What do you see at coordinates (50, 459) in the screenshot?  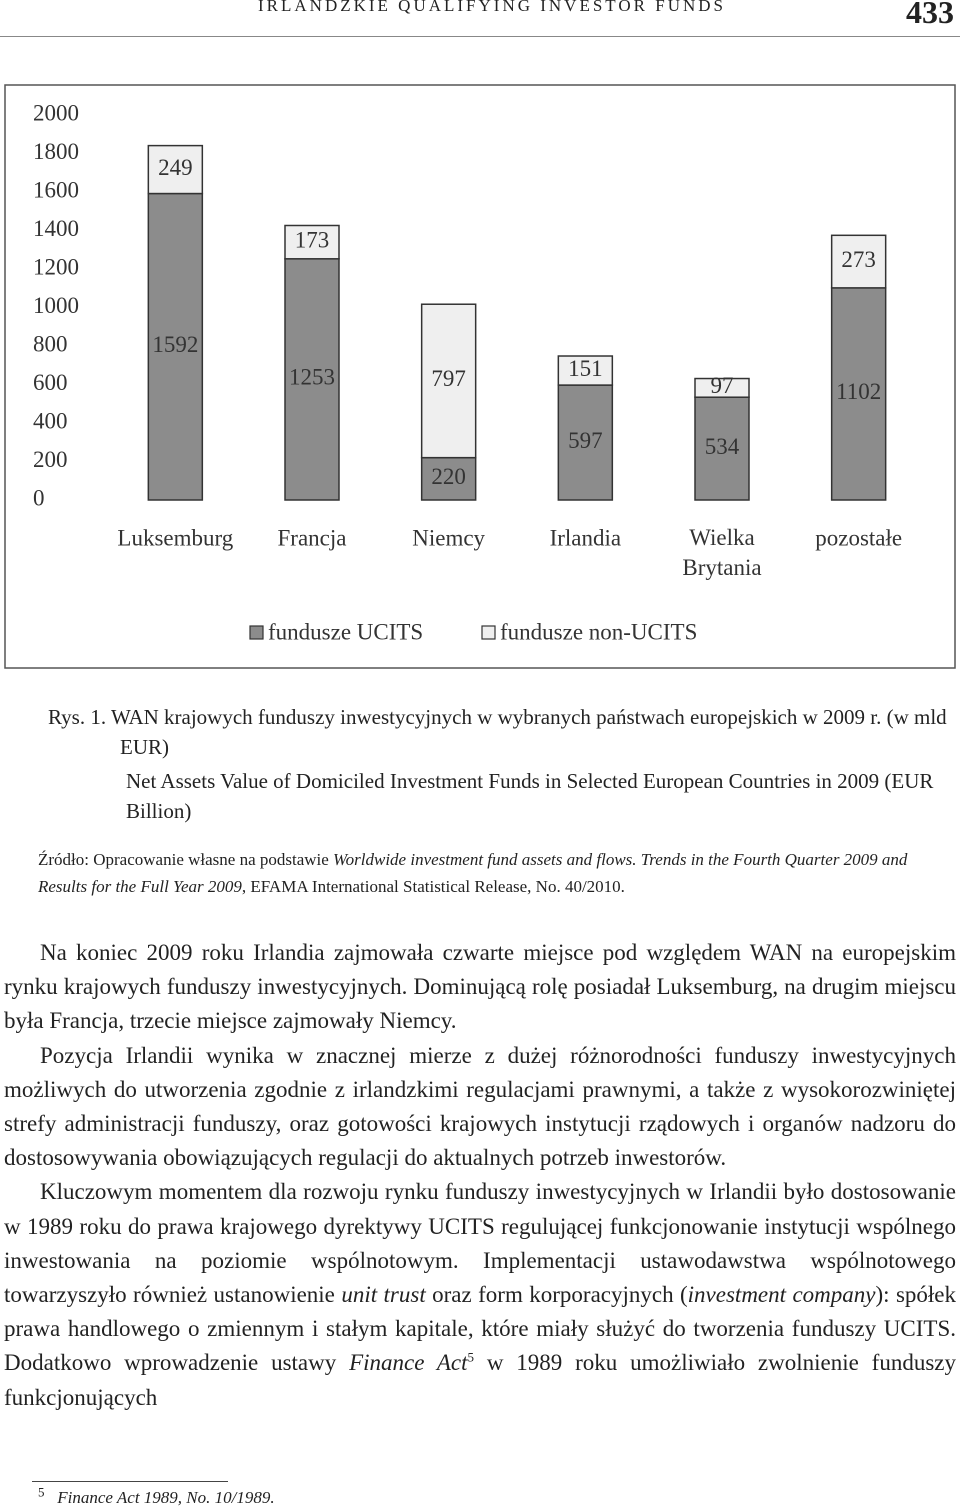 I see `y-tick-label: 200` at bounding box center [50, 459].